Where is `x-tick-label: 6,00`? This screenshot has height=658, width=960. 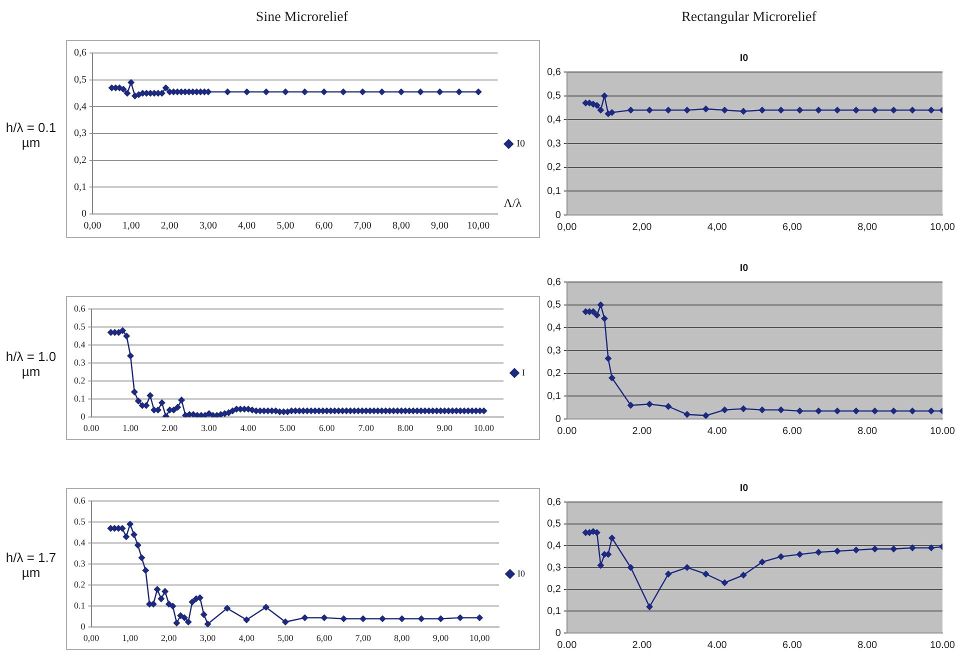 x-tick-label: 6,00 is located at coordinates (324, 637).